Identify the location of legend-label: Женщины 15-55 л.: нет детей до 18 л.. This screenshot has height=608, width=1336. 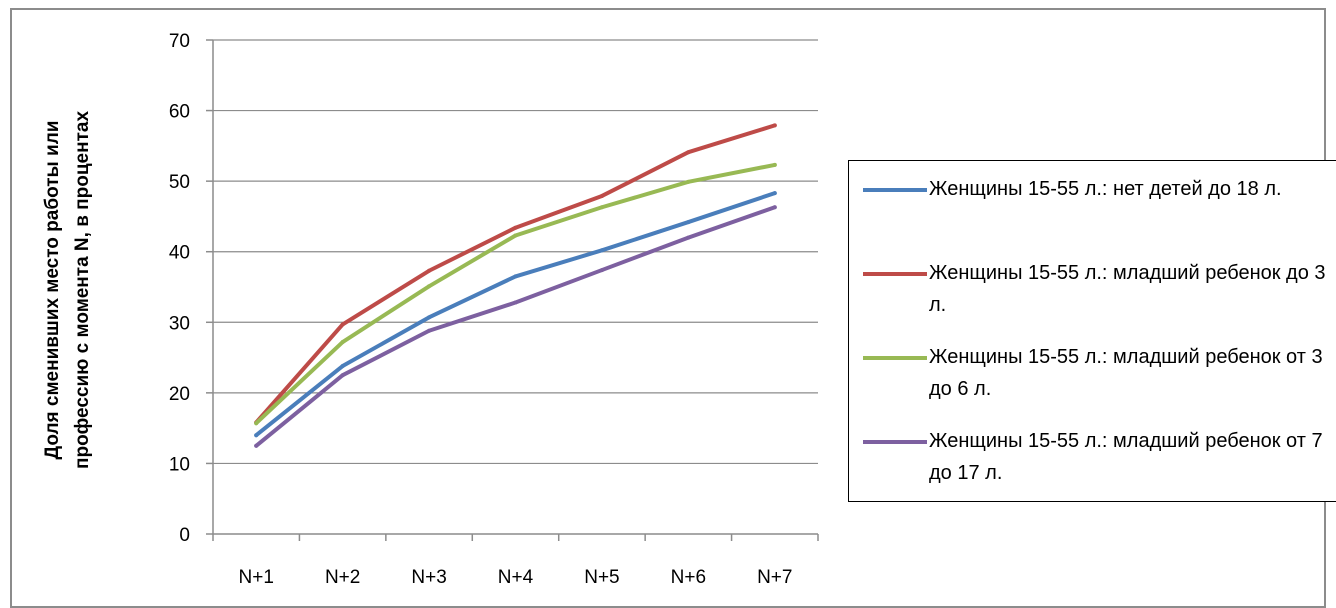
(1105, 189).